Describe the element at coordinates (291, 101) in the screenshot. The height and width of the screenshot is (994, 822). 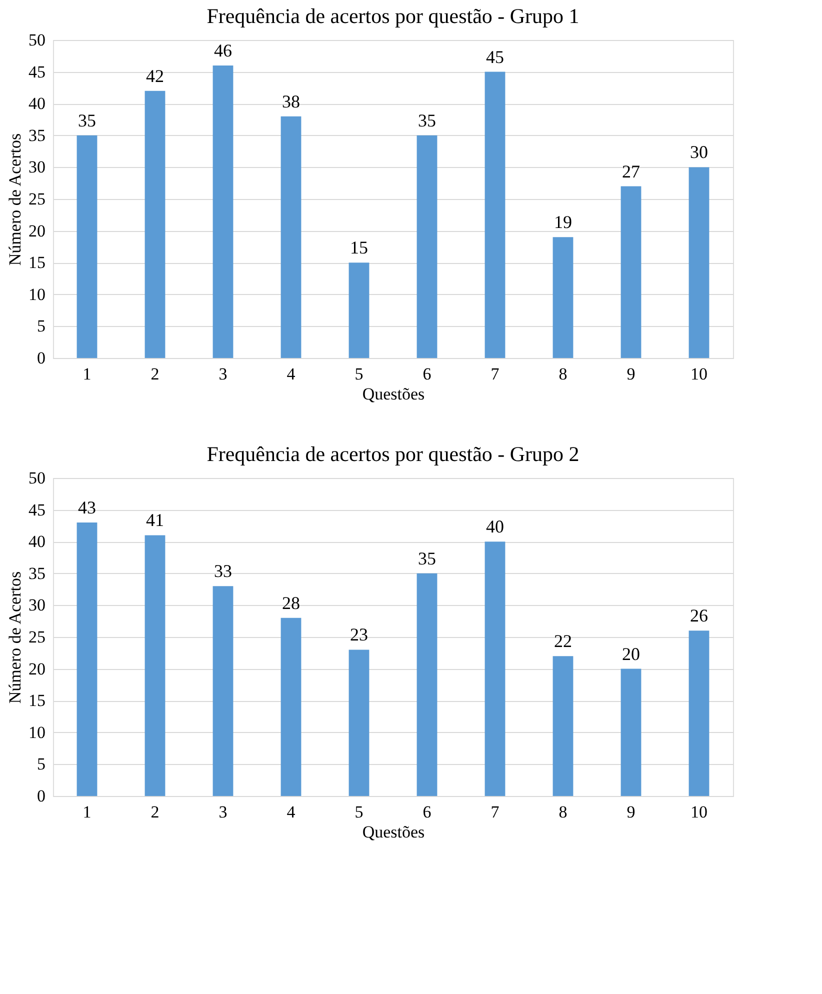
I see `data-label: 38` at that location.